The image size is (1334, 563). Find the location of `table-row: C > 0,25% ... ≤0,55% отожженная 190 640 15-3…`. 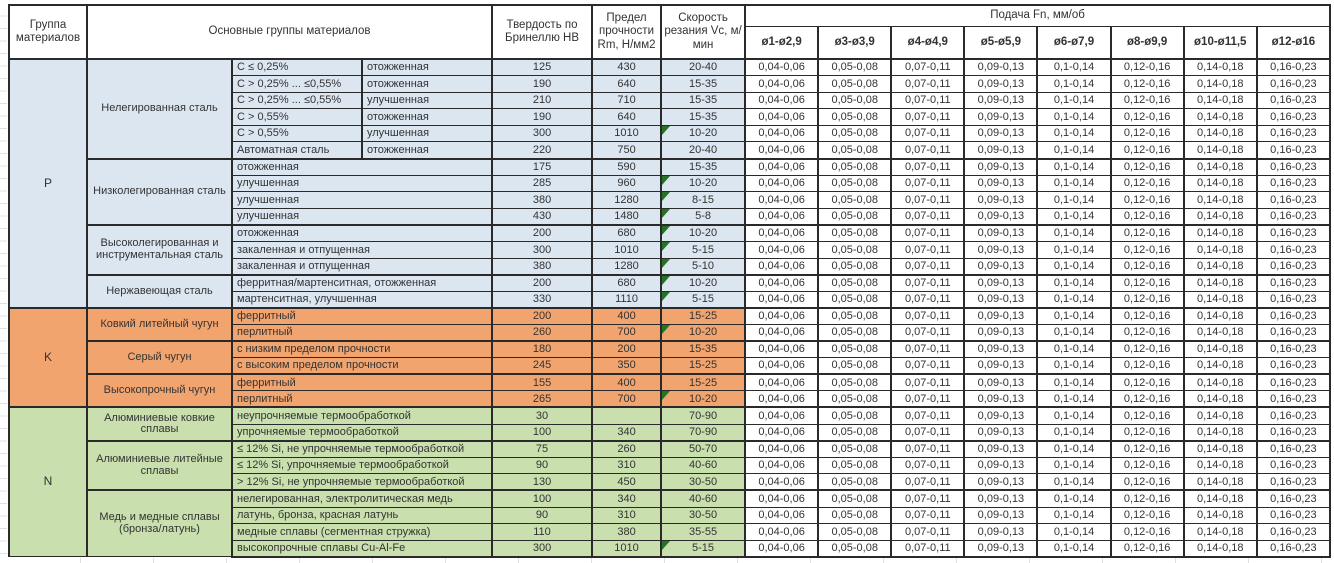

table-row: C > 0,25% ... ≤0,55% отожженная 190 640 15-3… is located at coordinates (670, 84).